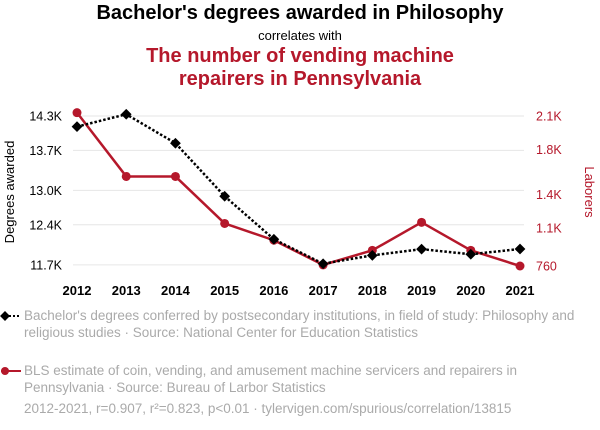 The image size is (600, 430). I want to click on left-tick-label: 11.7K, so click(46, 265).